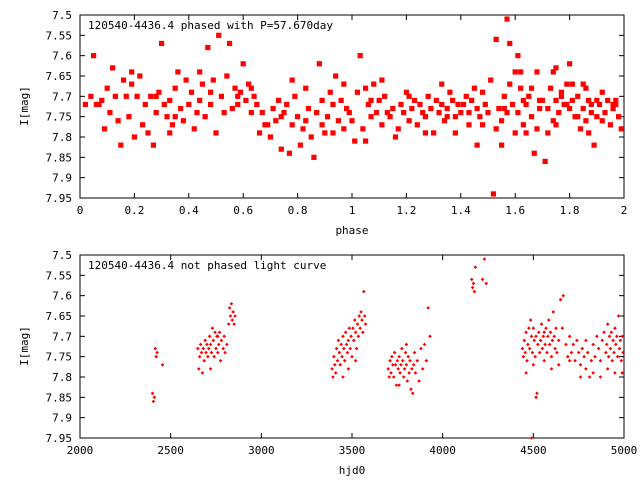 The width and height of the screenshot is (640, 480). What do you see at coordinates (570, 210) in the screenshot?
I see `x-tick-label: 1.8` at bounding box center [570, 210].